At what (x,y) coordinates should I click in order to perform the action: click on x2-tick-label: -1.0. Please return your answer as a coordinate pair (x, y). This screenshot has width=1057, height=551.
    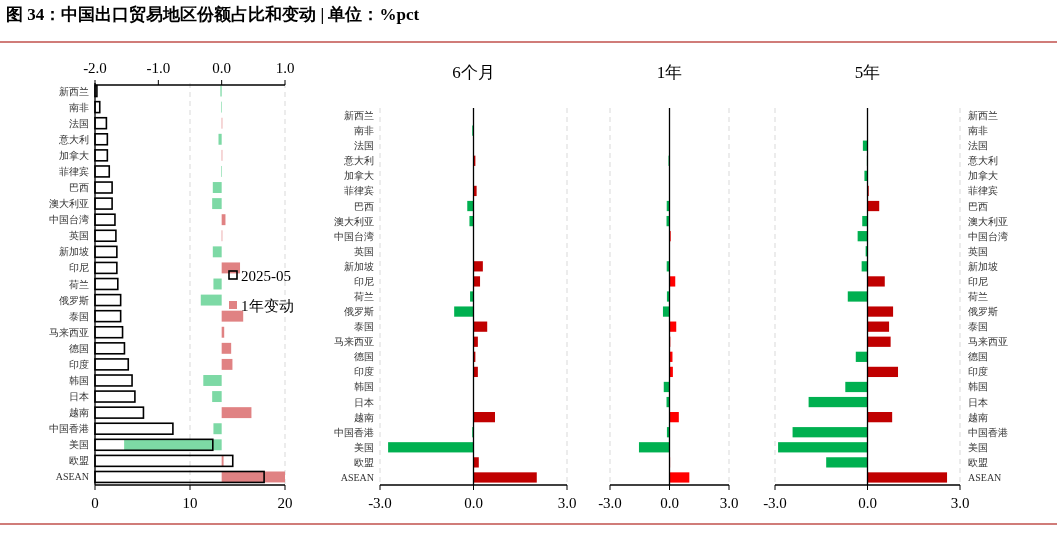
    Looking at the image, I should click on (158, 68).